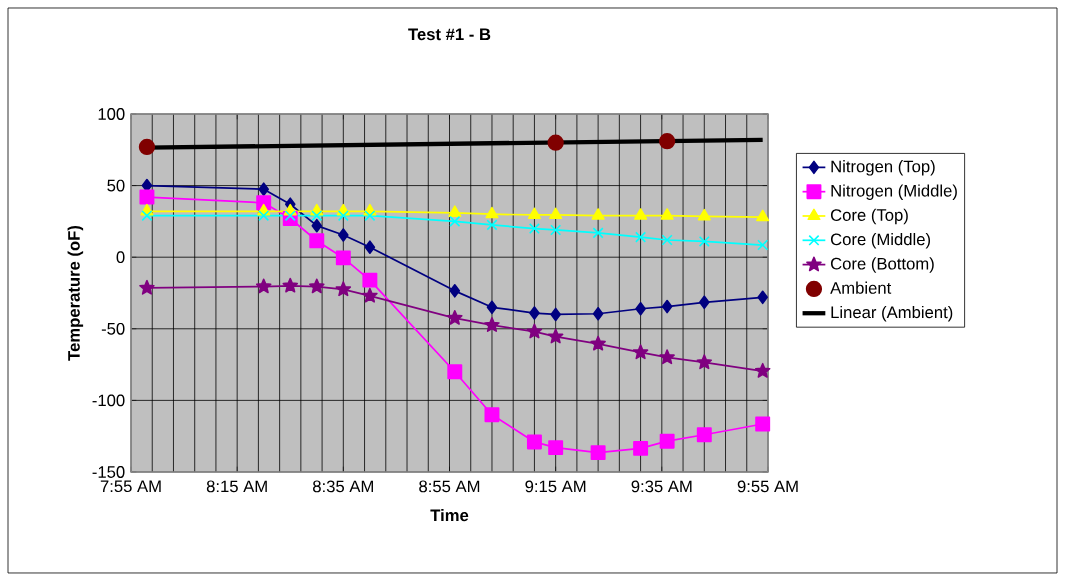 The width and height of the screenshot is (1067, 581). What do you see at coordinates (108, 400) in the screenshot?
I see `y-tick-label: -100` at bounding box center [108, 400].